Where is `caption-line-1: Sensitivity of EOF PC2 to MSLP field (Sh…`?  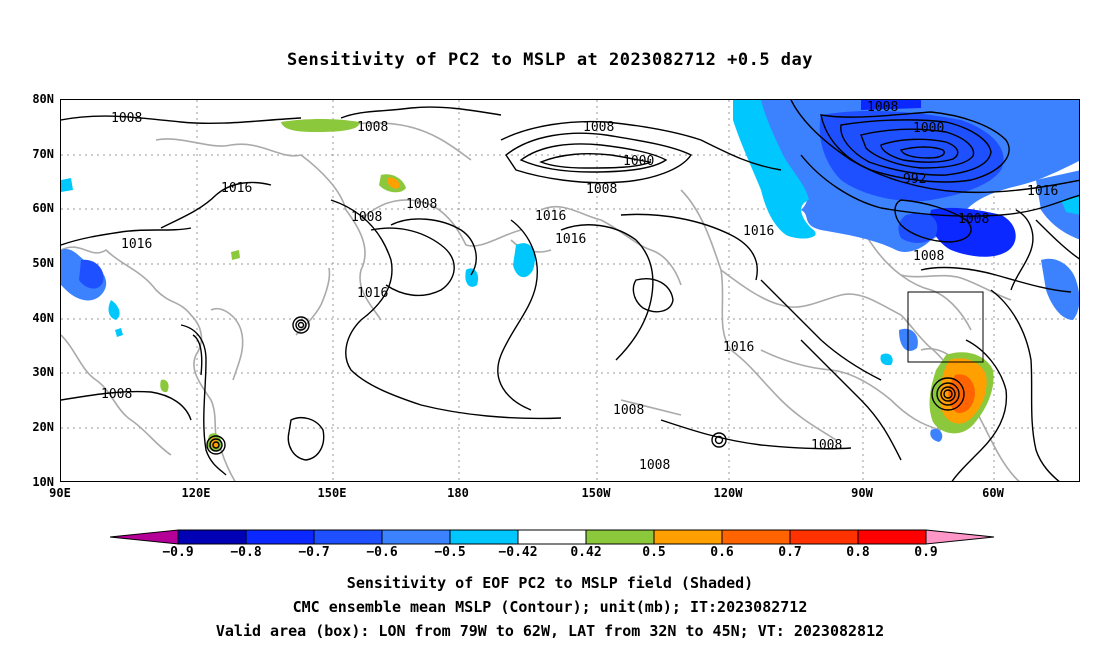
caption-line-1: Sensitivity of EOF PC2 to MSLP field (Sh… is located at coordinates (550, 583).